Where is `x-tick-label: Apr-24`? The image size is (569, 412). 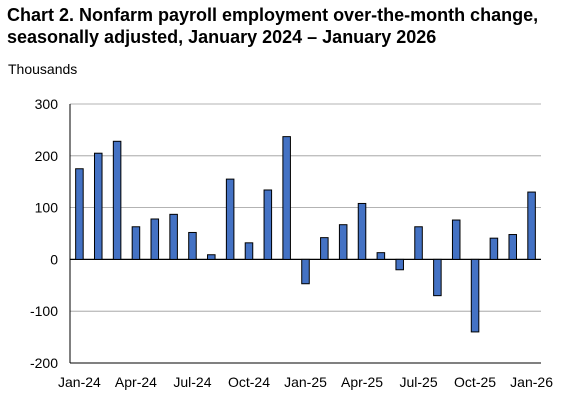
x-tick-label: Apr-24 is located at coordinates (136, 382).